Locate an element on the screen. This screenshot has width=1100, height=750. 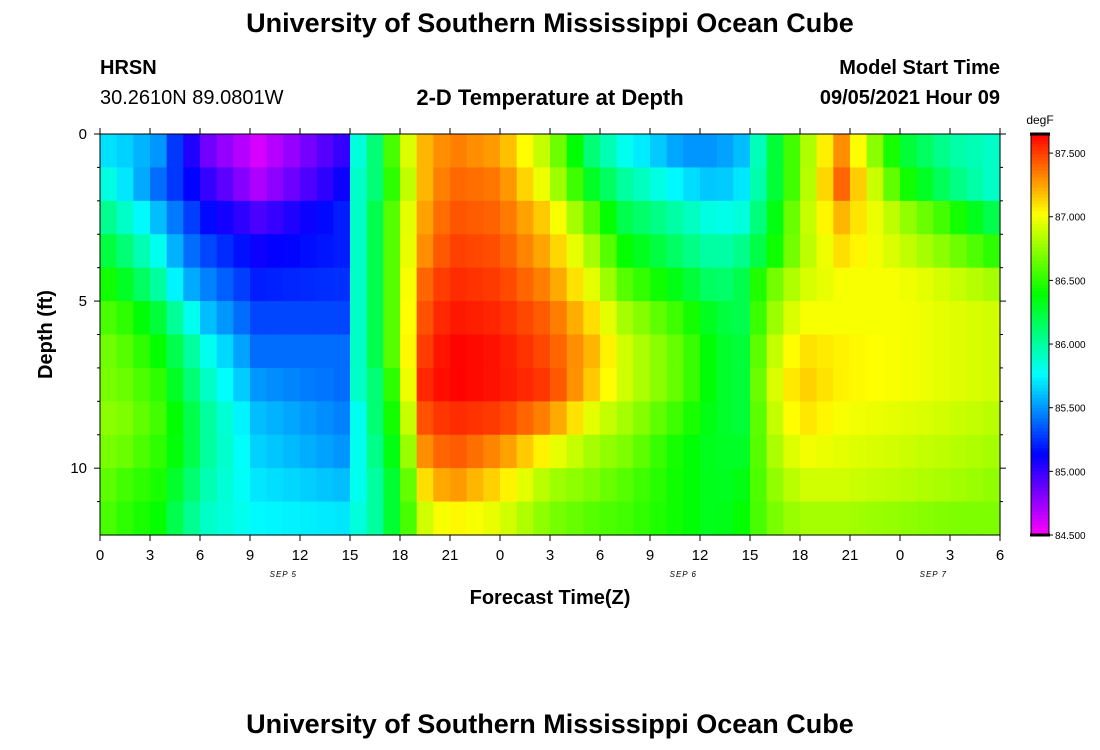
station-code: HRSN is located at coordinates (128, 68).